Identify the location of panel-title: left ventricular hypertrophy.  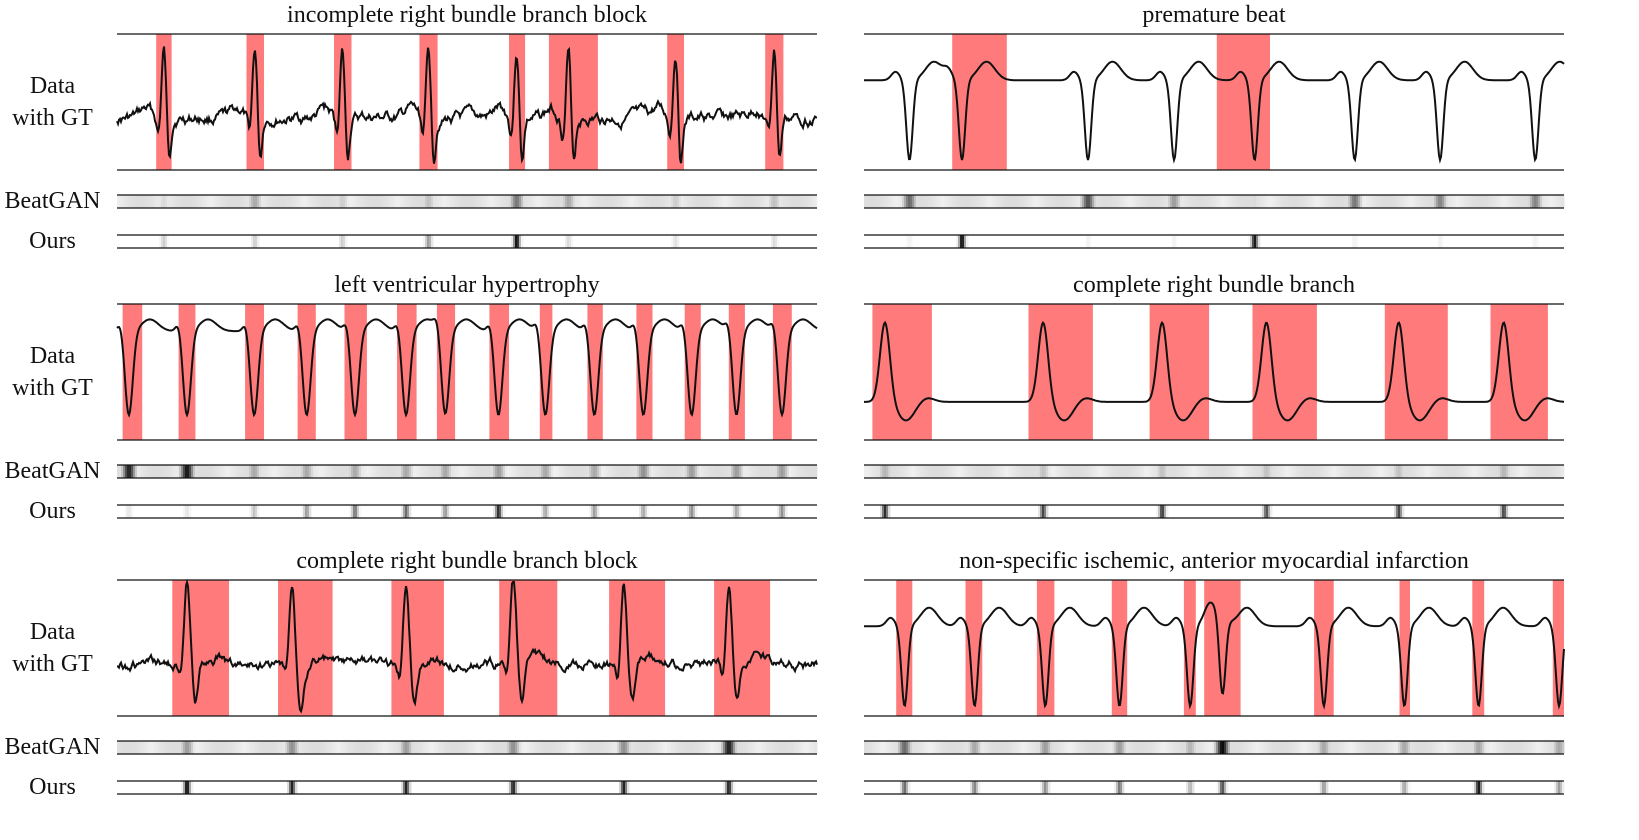
(467, 285).